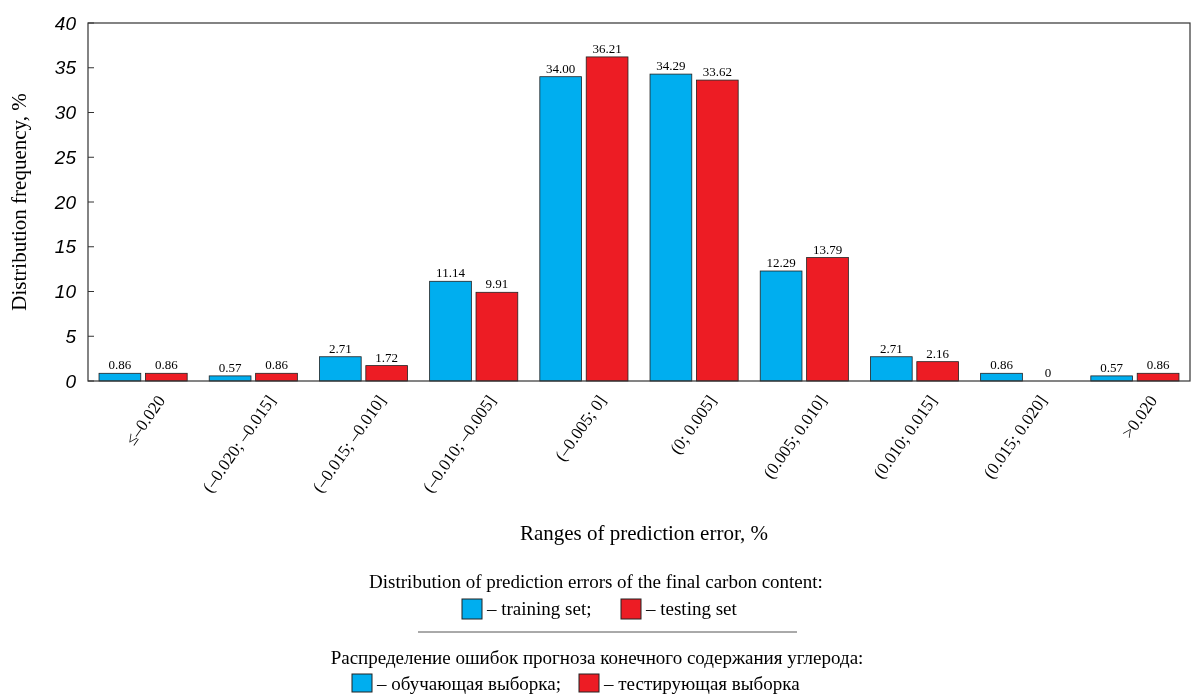  Describe the element at coordinates (65, 292) in the screenshot. I see `y-tick-label: 10` at that location.